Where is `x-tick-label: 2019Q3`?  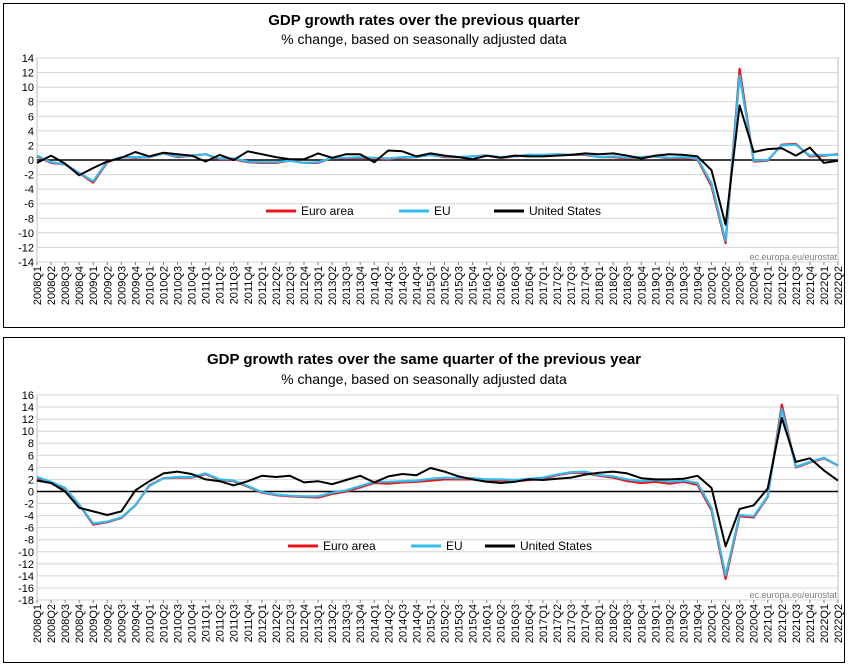 x-tick-label: 2019Q3 is located at coordinates (684, 623).